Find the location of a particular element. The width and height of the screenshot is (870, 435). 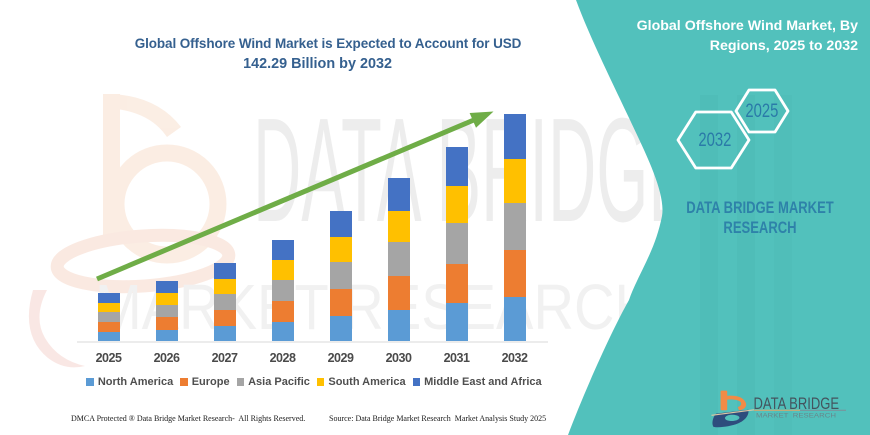

svg-text: DATA BRIDGE is located at coordinates (797, 404).